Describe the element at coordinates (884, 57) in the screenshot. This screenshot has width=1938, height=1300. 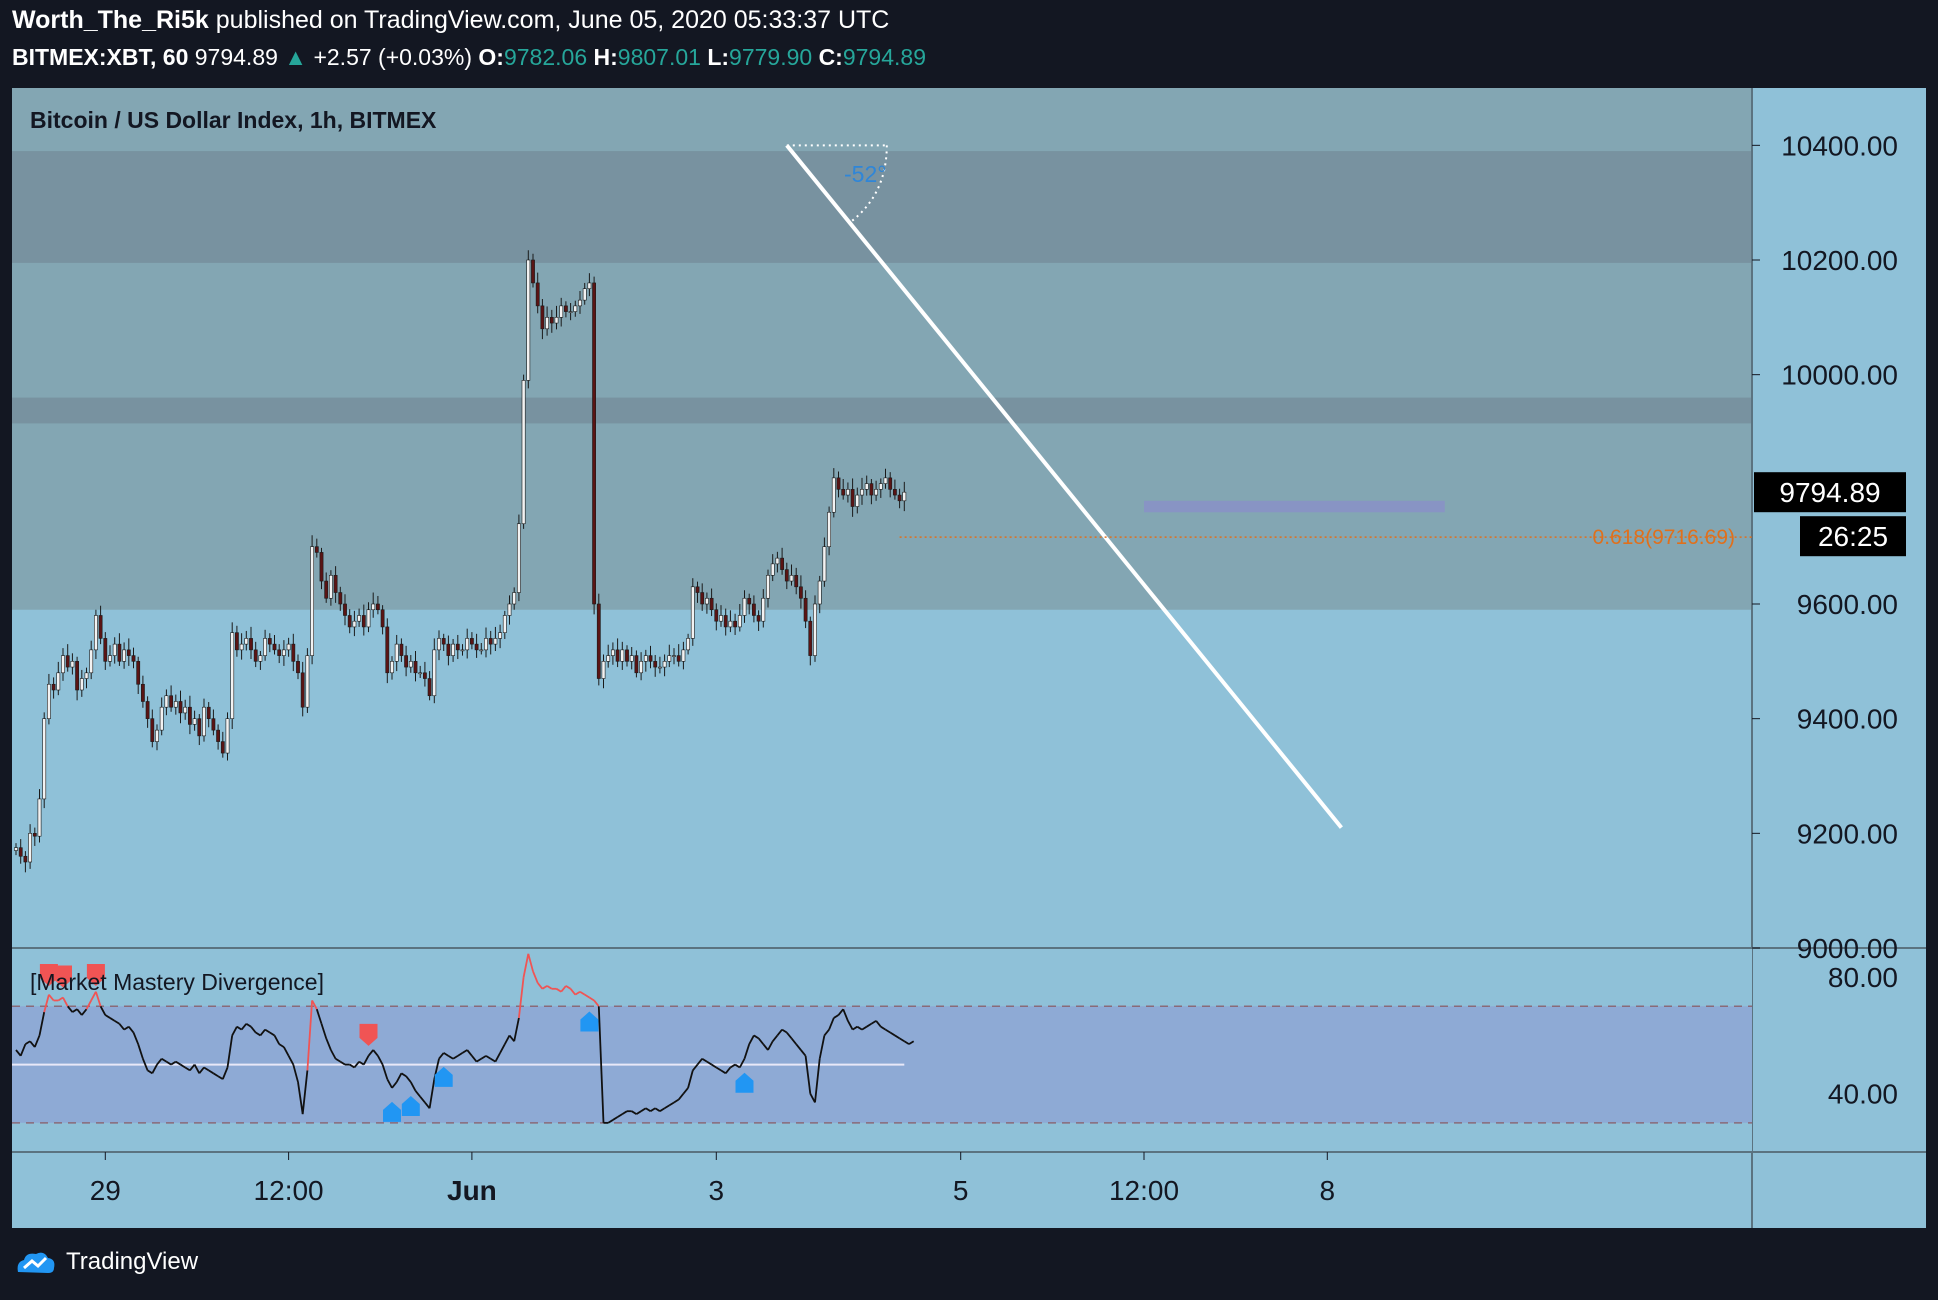
I see `close-value: 9794.89` at that location.